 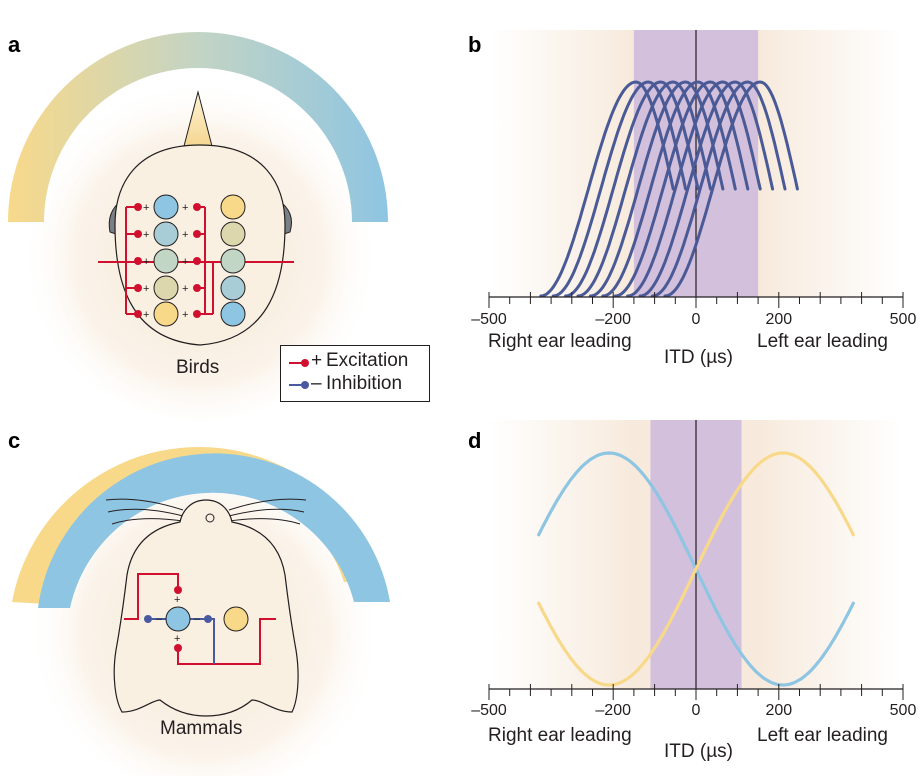 I want to click on mammals-blue-arc, so click(x=214, y=530).